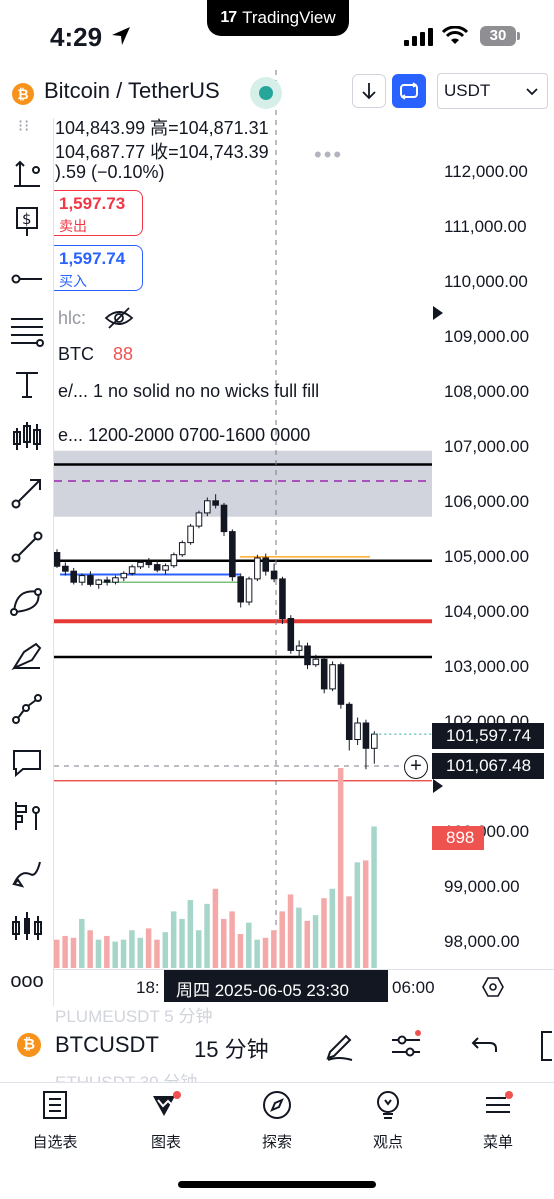 This screenshot has height=1199, width=554. Describe the element at coordinates (24, 126) in the screenshot. I see `toolbar-drag-handle-icon: ⁝⁝` at that location.